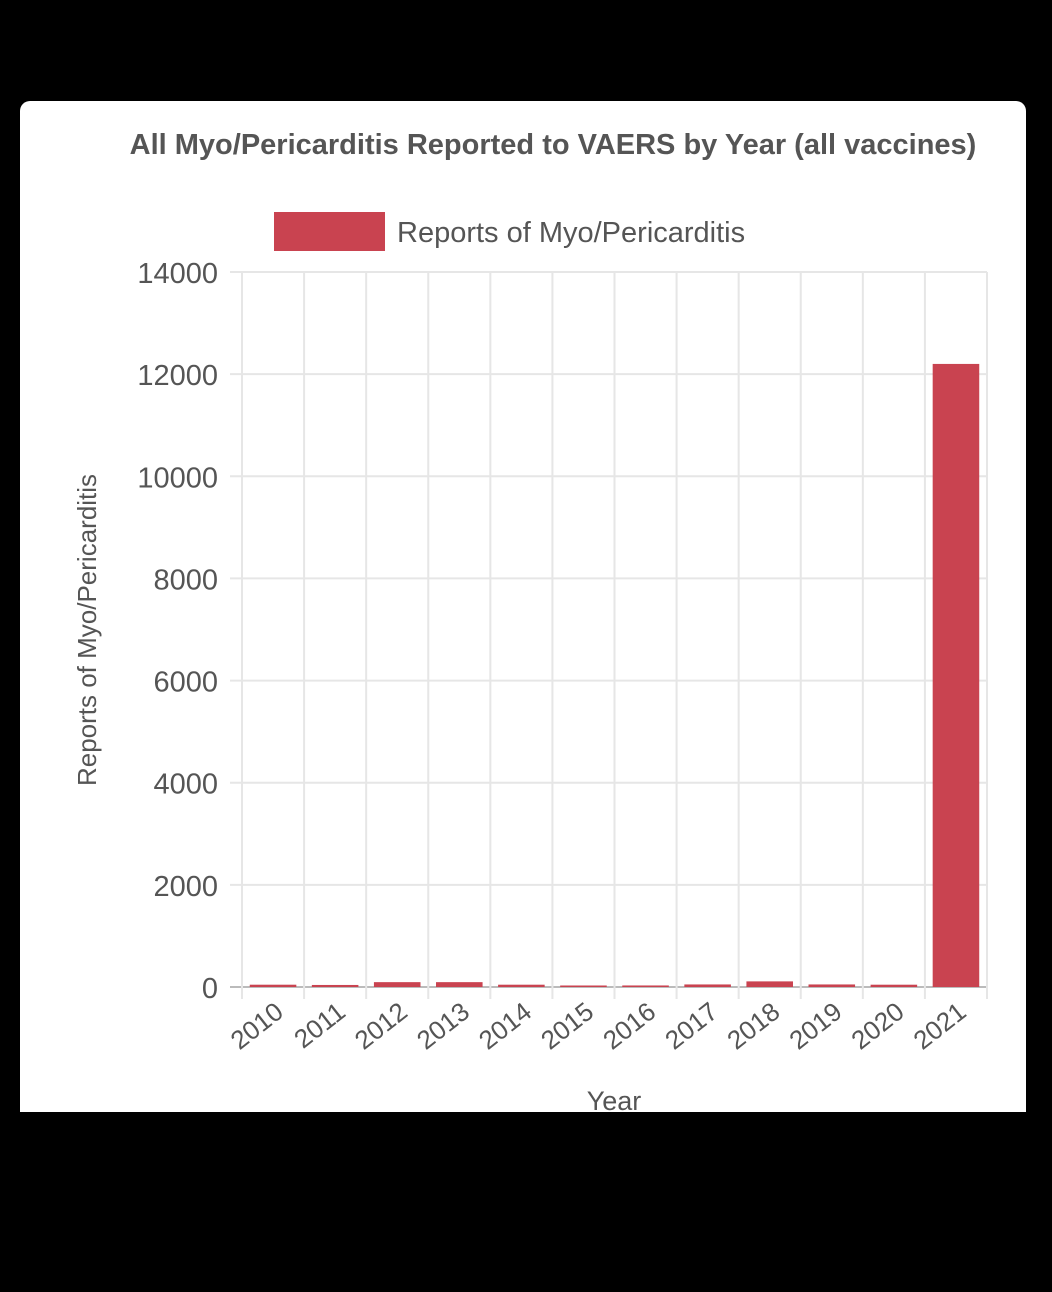 The image size is (1052, 1292). Describe the element at coordinates (381, 1025) in the screenshot. I see `x-tick-label: 2012` at that location.